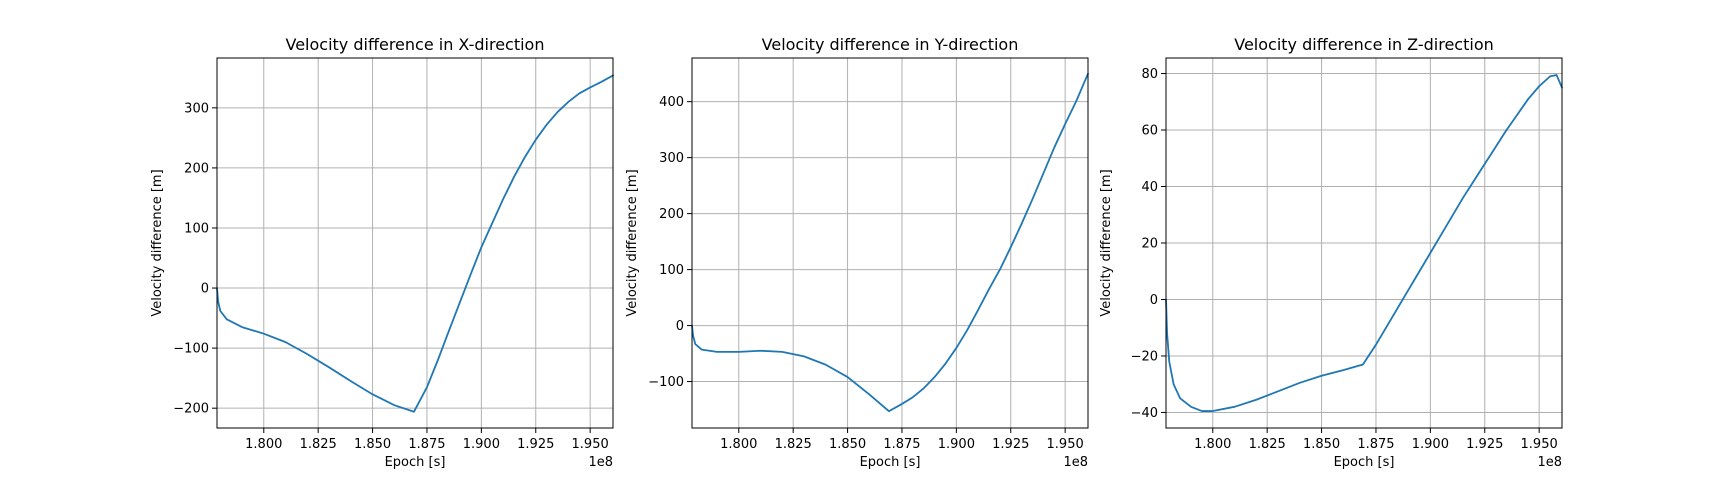 This screenshot has height=480, width=1729. I want to click on chart-title: Velocity difference in Y-direction, so click(890, 44).